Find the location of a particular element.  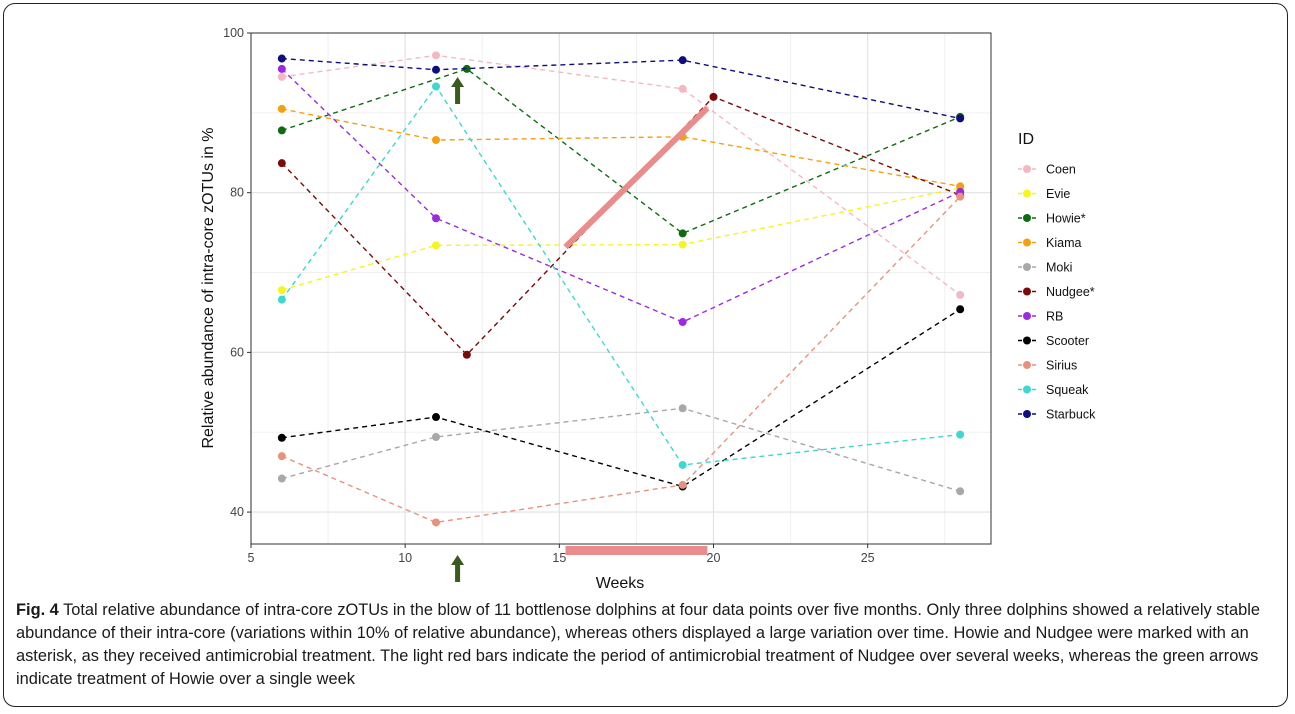

legend-label: Howie* is located at coordinates (1066, 219).